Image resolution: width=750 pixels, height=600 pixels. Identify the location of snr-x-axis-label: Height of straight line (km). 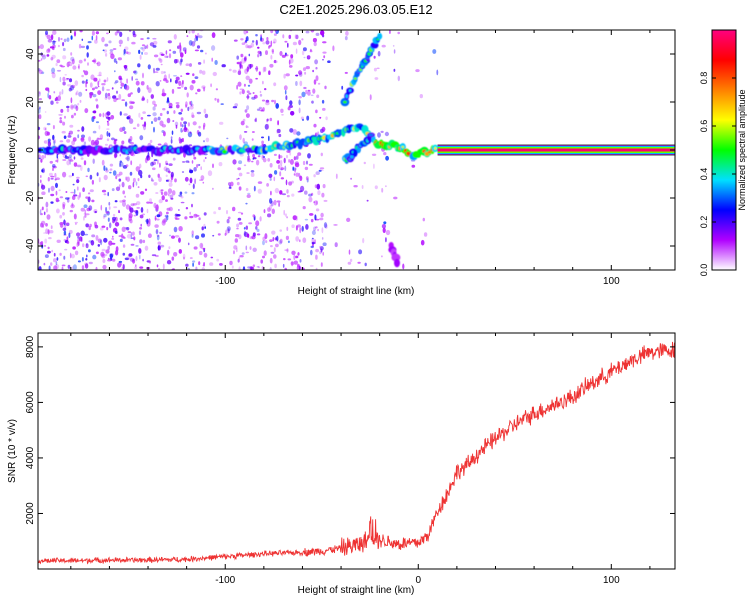
(356, 590).